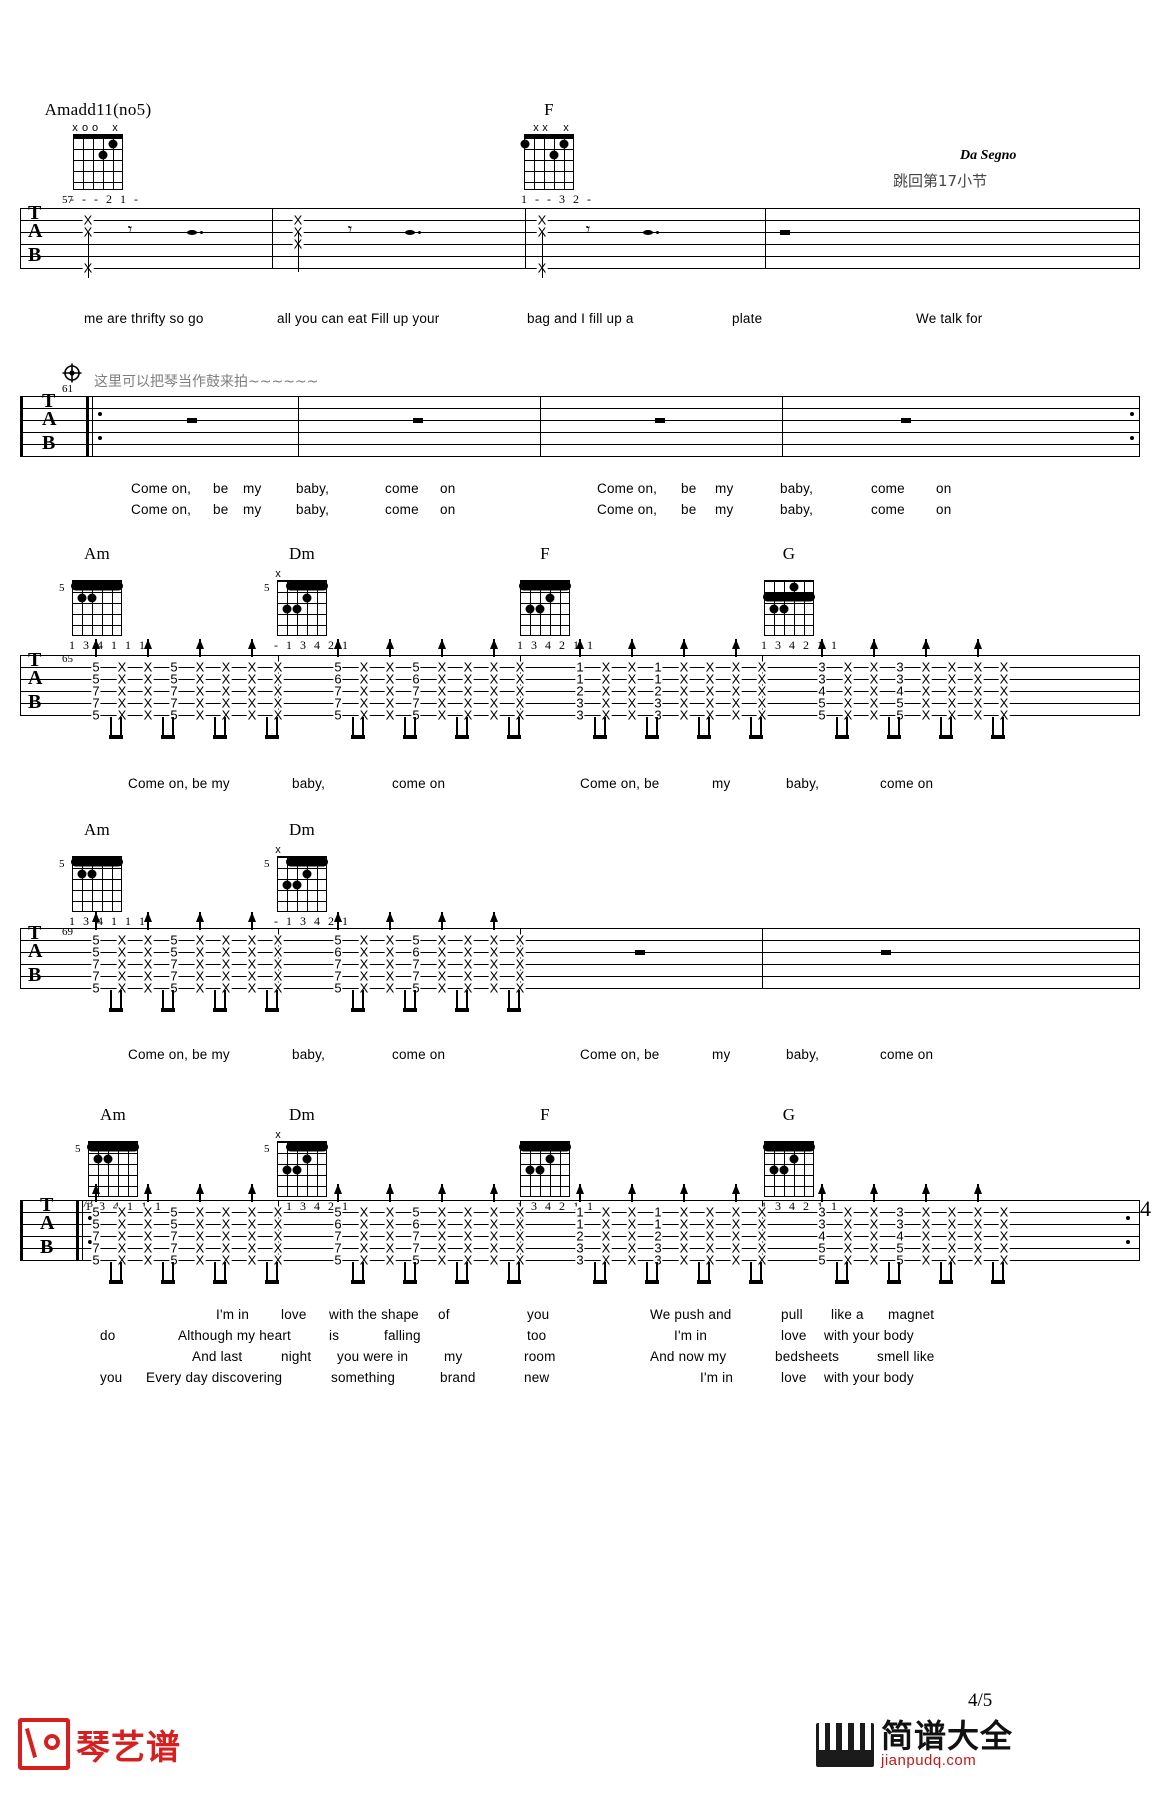 Image resolution: width=1160 pixels, height=1800 pixels. What do you see at coordinates (580, 424) in the screenshot?
I see `tab-staff: T A B` at bounding box center [580, 424].